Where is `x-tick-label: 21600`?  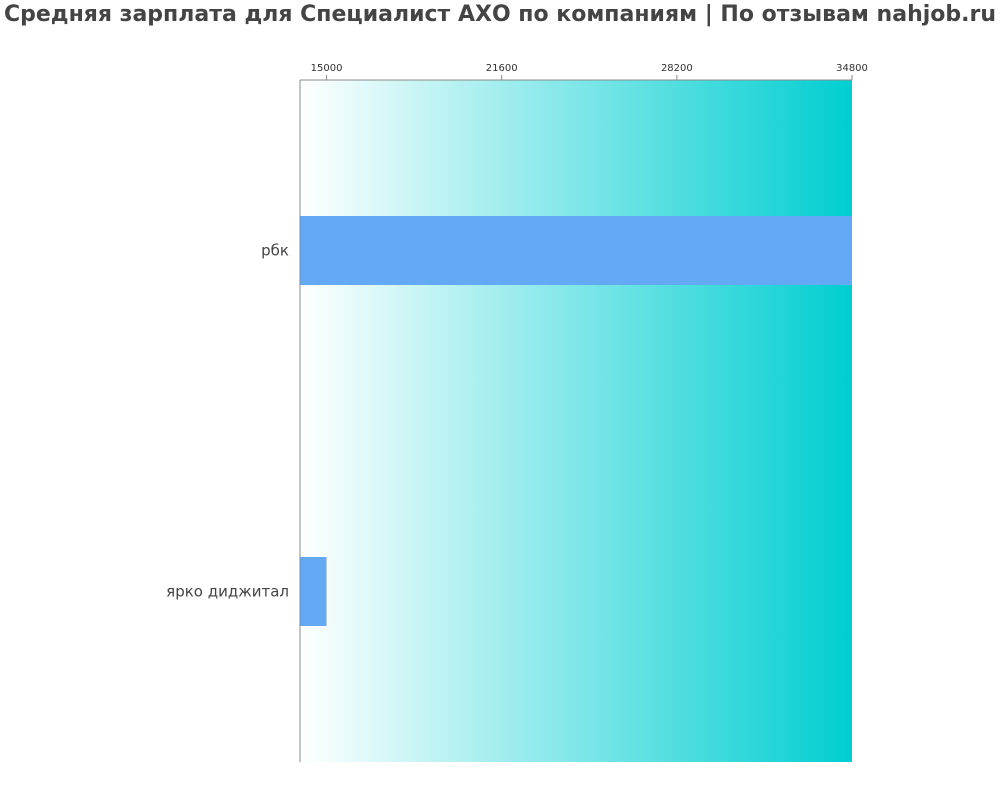 x-tick-label: 21600 is located at coordinates (502, 68).